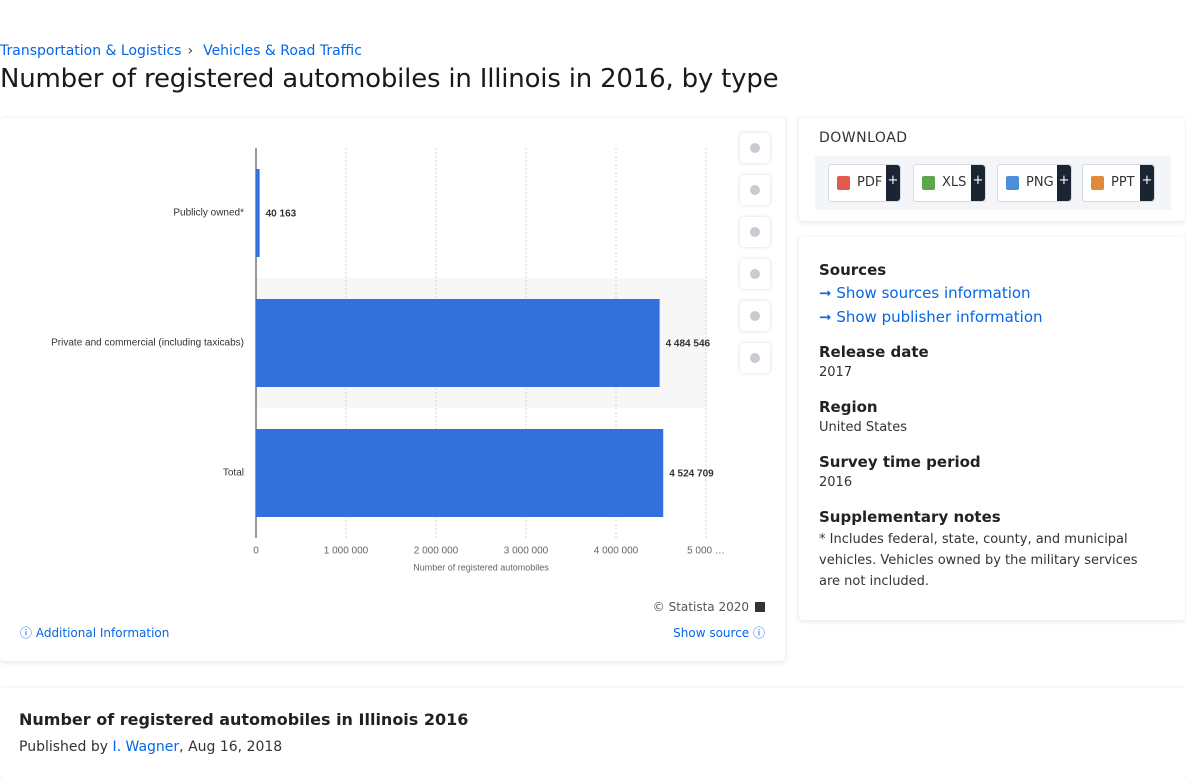 This screenshot has width=1186, height=778. Describe the element at coordinates (711, 633) in the screenshot. I see `show-source-text: Show source` at that location.